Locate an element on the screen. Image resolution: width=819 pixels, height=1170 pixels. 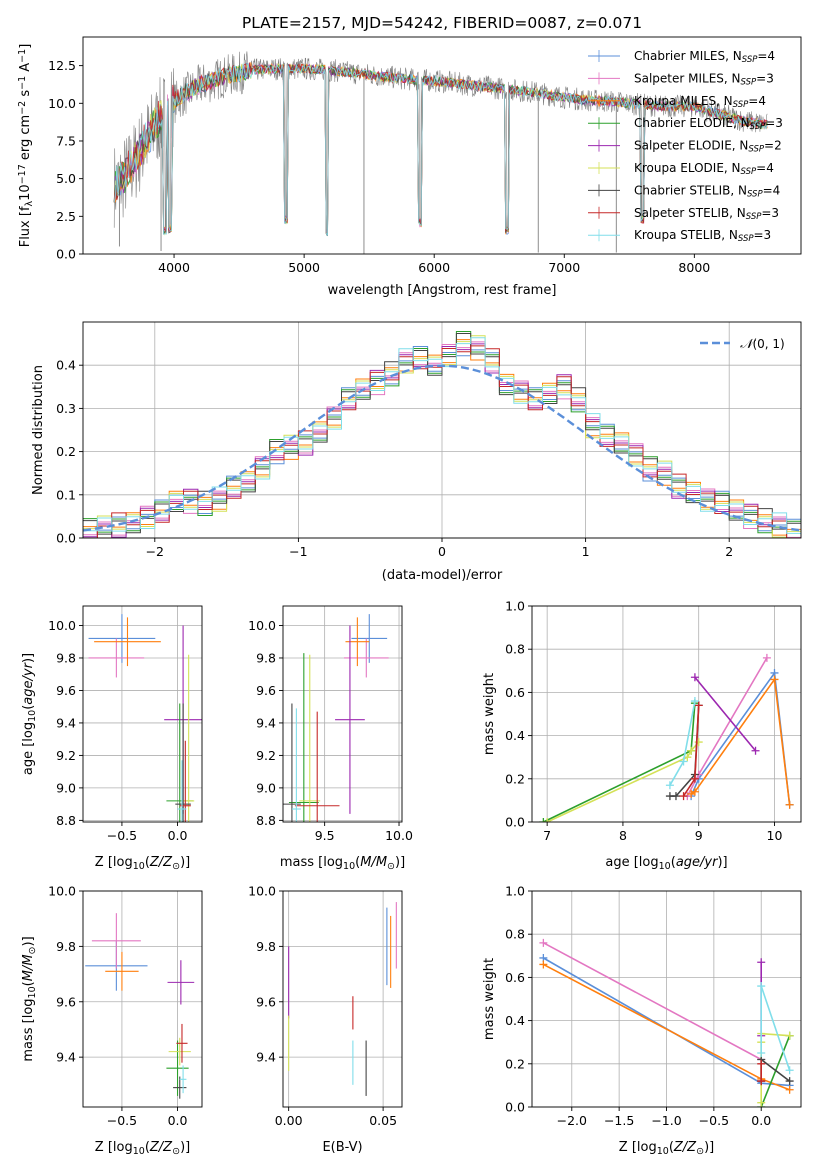
x-tick-label: 10 is located at coordinates (775, 835).